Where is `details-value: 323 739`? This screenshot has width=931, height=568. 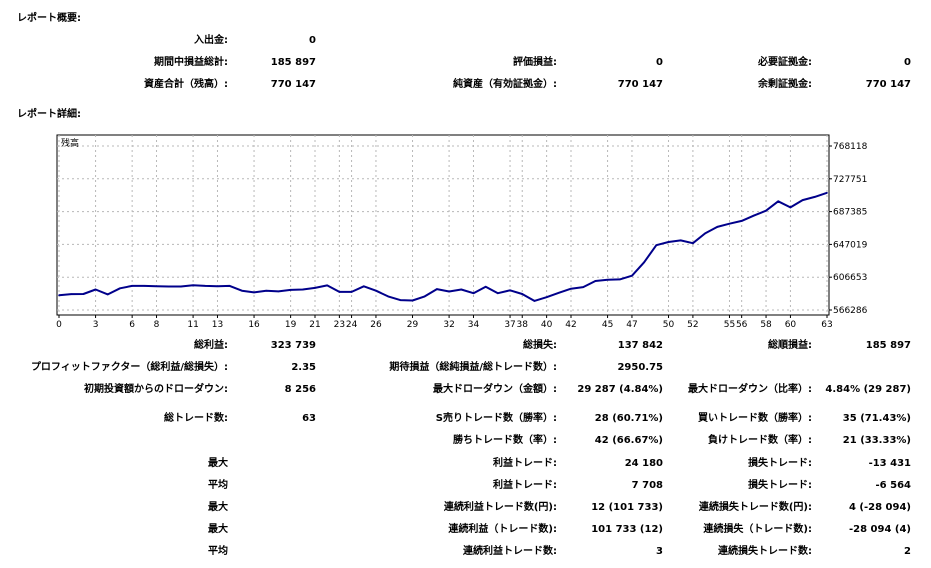
details-value: 323 739 is located at coordinates (293, 345).